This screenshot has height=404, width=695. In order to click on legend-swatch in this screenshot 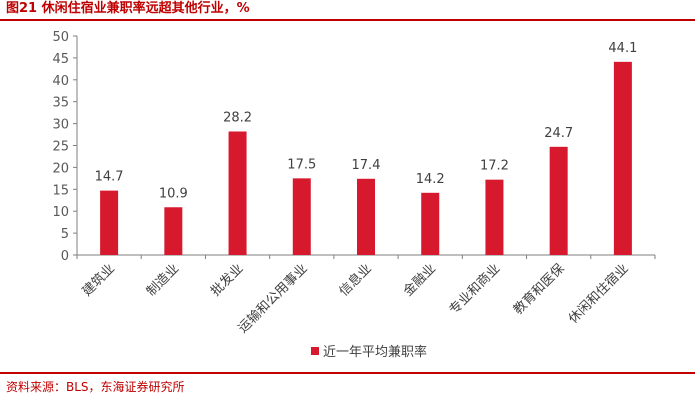, I will do `click(315, 351)`.